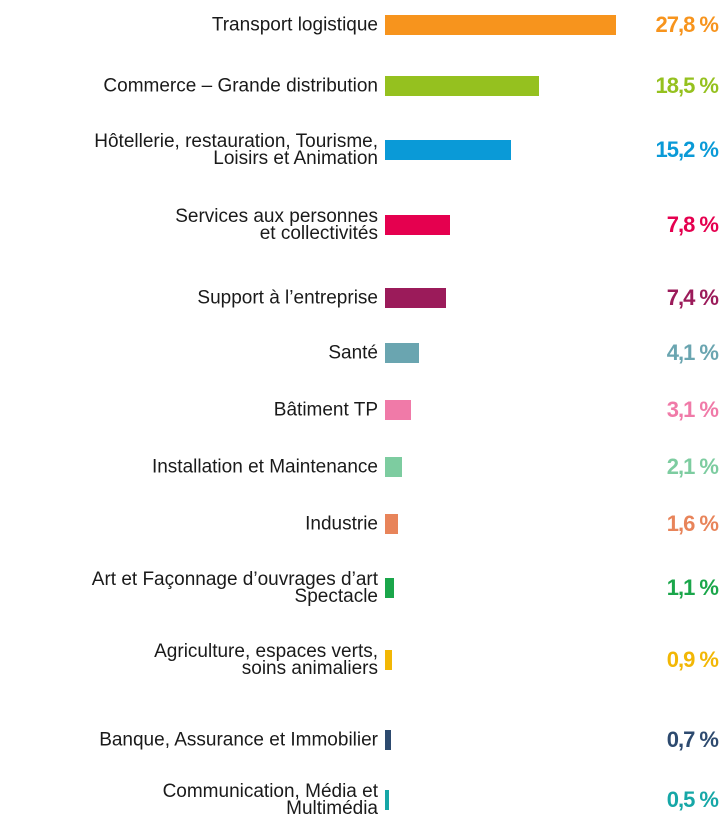 Image resolution: width=723 pixels, height=826 pixels. I want to click on category-label: Industrie, so click(341, 524).